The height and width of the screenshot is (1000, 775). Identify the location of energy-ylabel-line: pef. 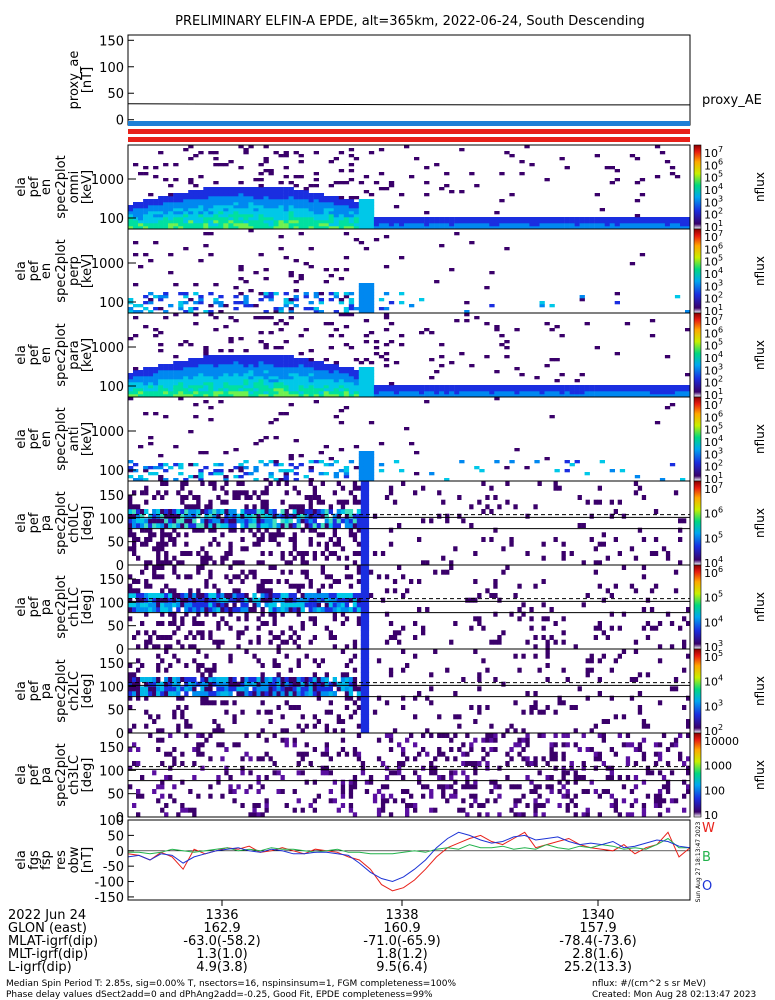
(34, 354).